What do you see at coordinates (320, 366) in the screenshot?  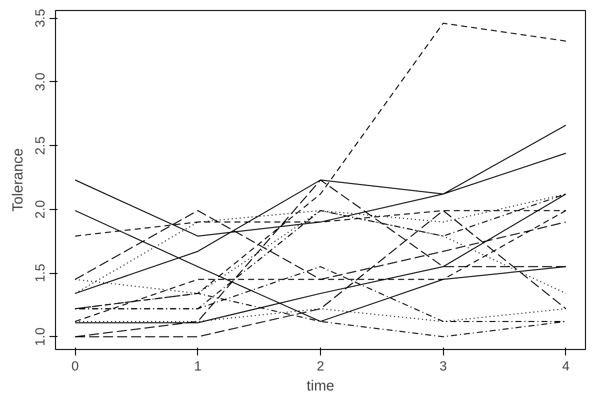 I see `x-tick-label: 2` at bounding box center [320, 366].